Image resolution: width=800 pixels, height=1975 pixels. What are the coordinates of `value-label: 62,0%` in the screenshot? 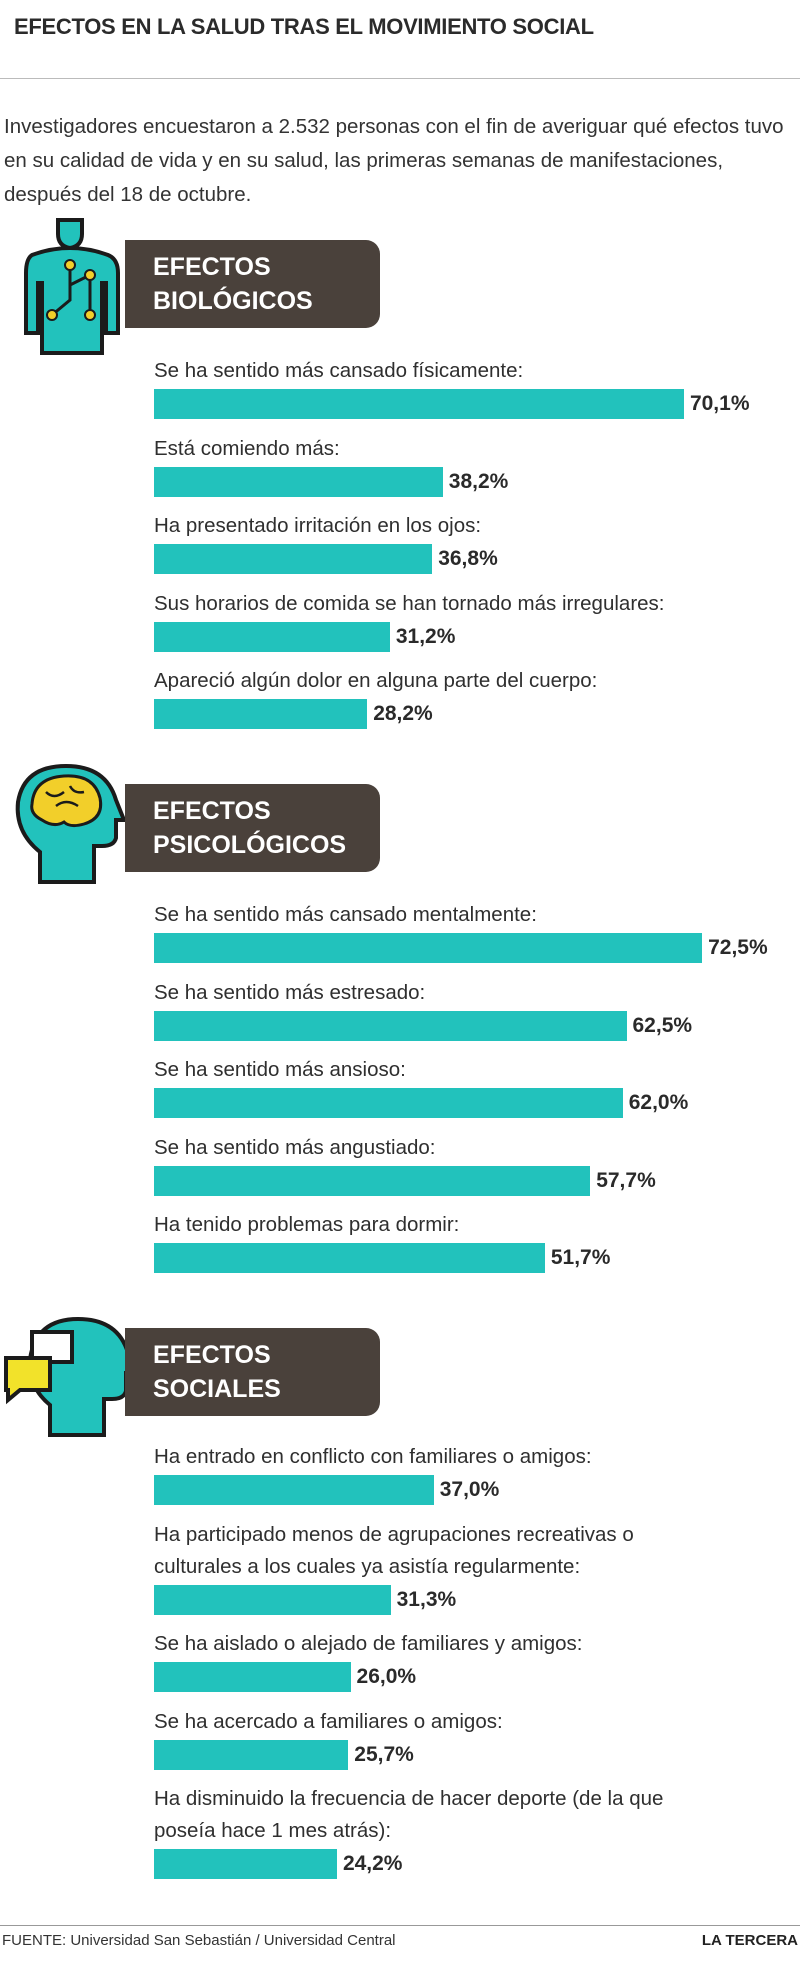 It's located at (658, 1102).